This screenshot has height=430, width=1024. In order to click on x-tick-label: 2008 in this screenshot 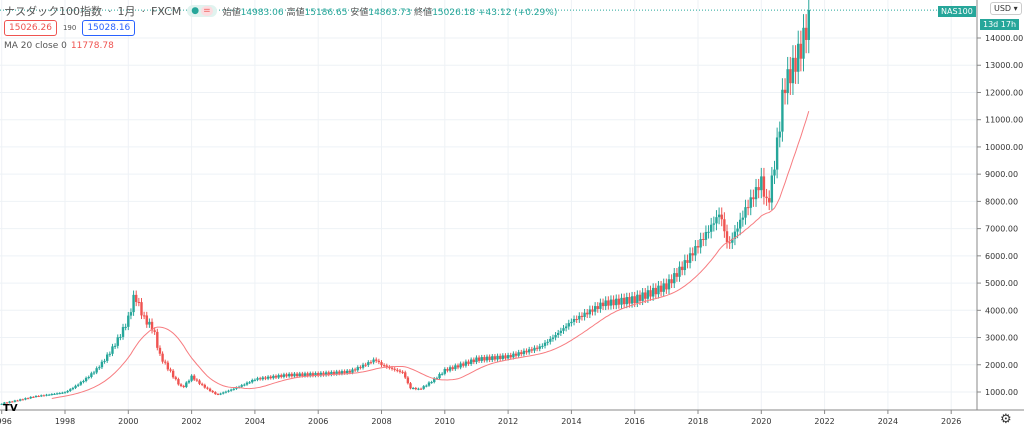, I will do `click(381, 421)`.